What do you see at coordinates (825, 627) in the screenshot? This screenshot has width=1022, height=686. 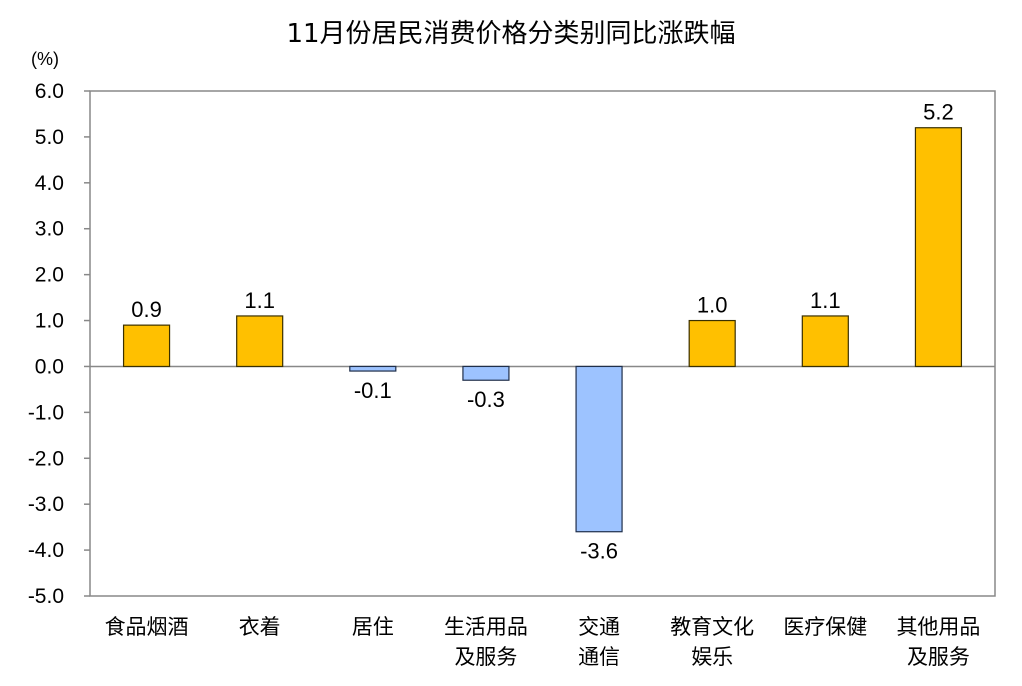 I see `x-category-label: 医疗保健` at bounding box center [825, 627].